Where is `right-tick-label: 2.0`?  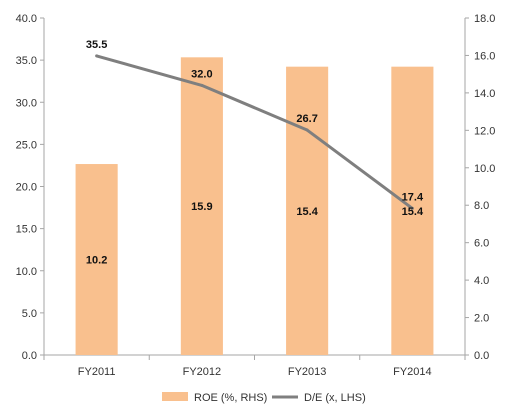 right-tick-label: 2.0 is located at coordinates (481, 319).